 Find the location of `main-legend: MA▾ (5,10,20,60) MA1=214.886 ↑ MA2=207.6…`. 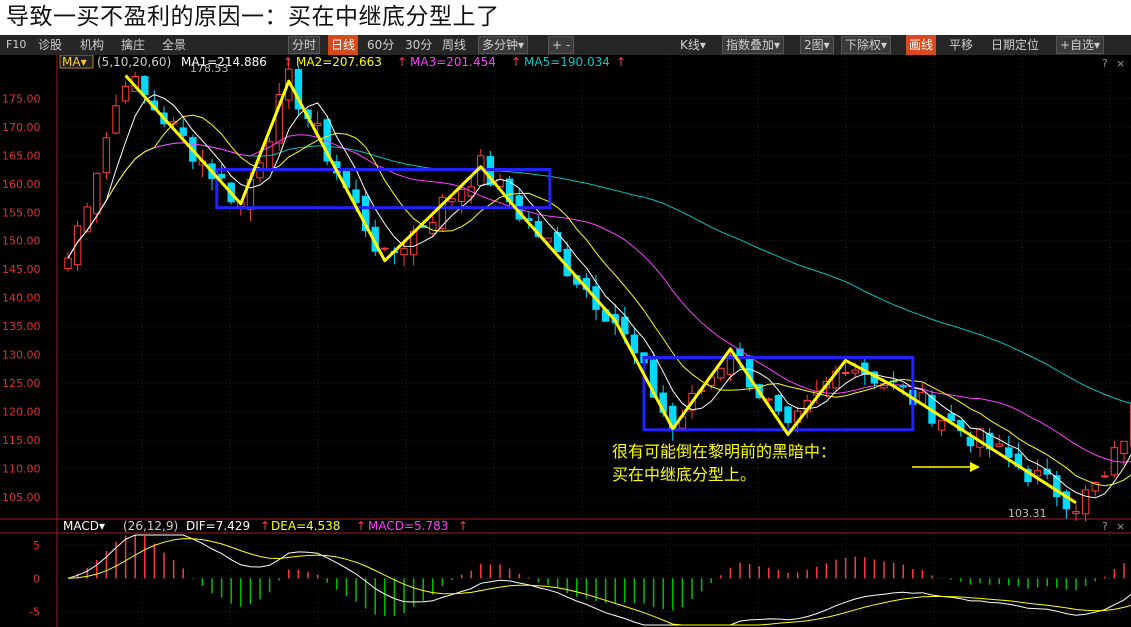

main-legend: MA▾ (5,10,20,60) MA1=214.886 ↑ MA2=207.6… is located at coordinates (342, 62).